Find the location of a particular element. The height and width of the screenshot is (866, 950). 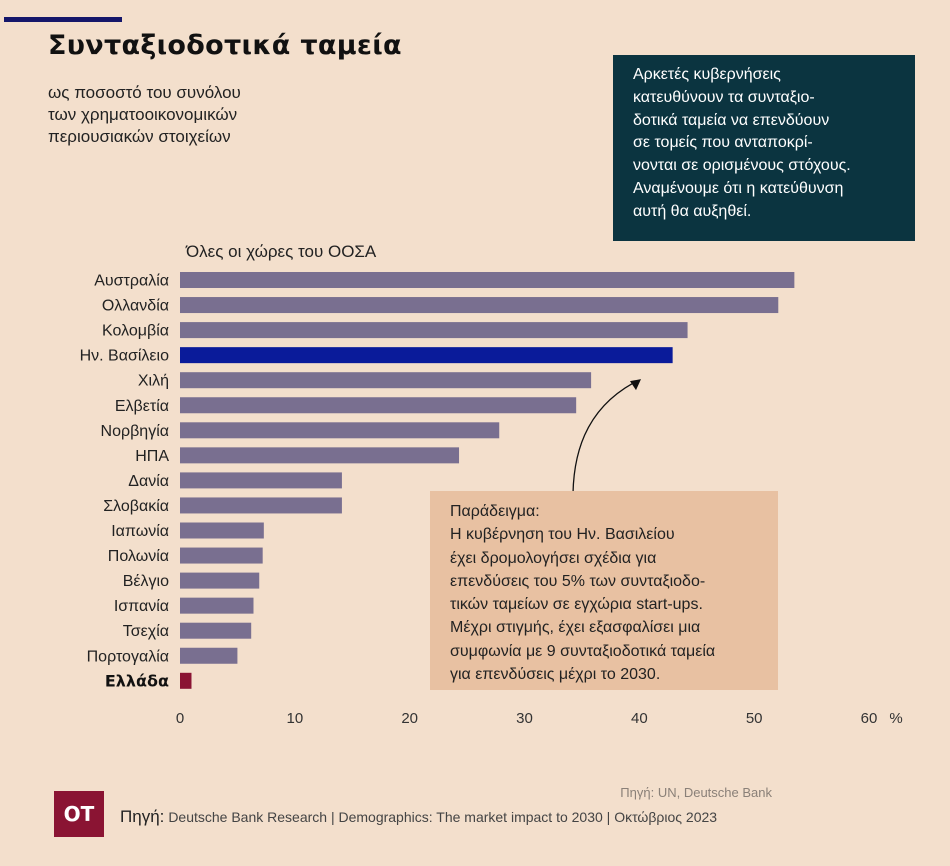

group-label: Όλες οι χώρες του ΟΟΣΑ is located at coordinates (281, 251).